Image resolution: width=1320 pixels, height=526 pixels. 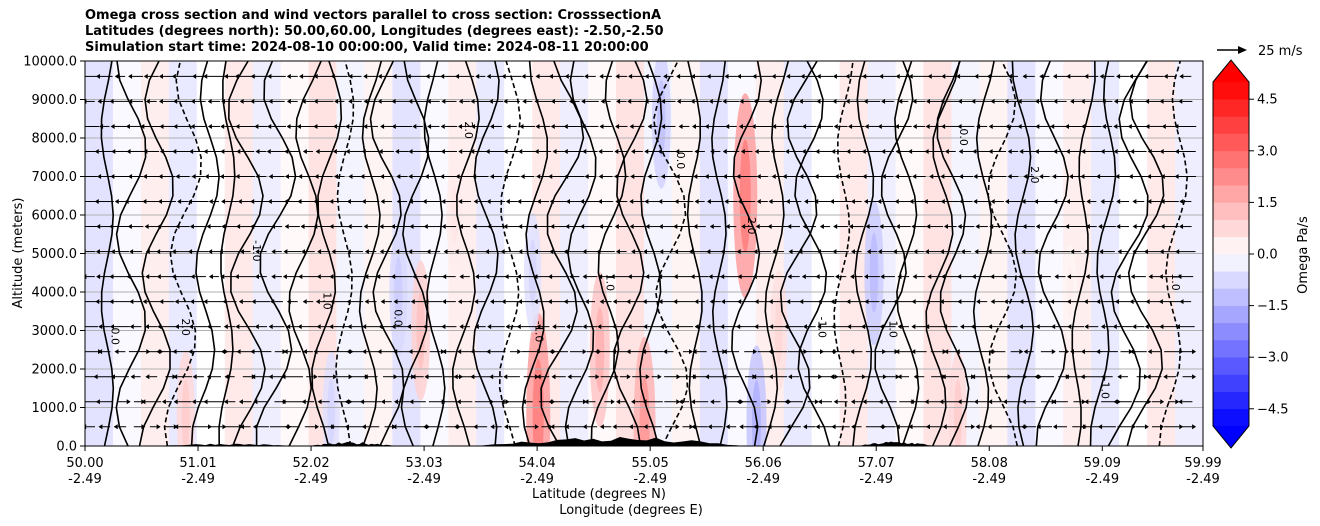 What do you see at coordinates (822, 327) in the screenshot?
I see `contour-label: -1.0` at bounding box center [822, 327].